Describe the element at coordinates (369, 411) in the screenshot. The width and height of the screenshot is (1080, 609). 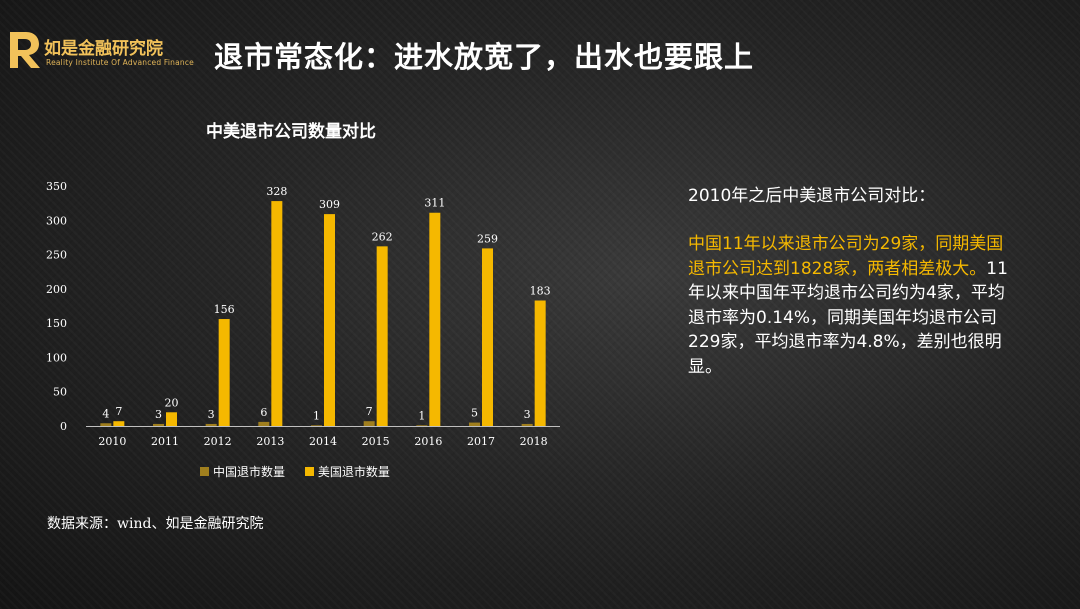
I see `data-label-china: 7` at that location.